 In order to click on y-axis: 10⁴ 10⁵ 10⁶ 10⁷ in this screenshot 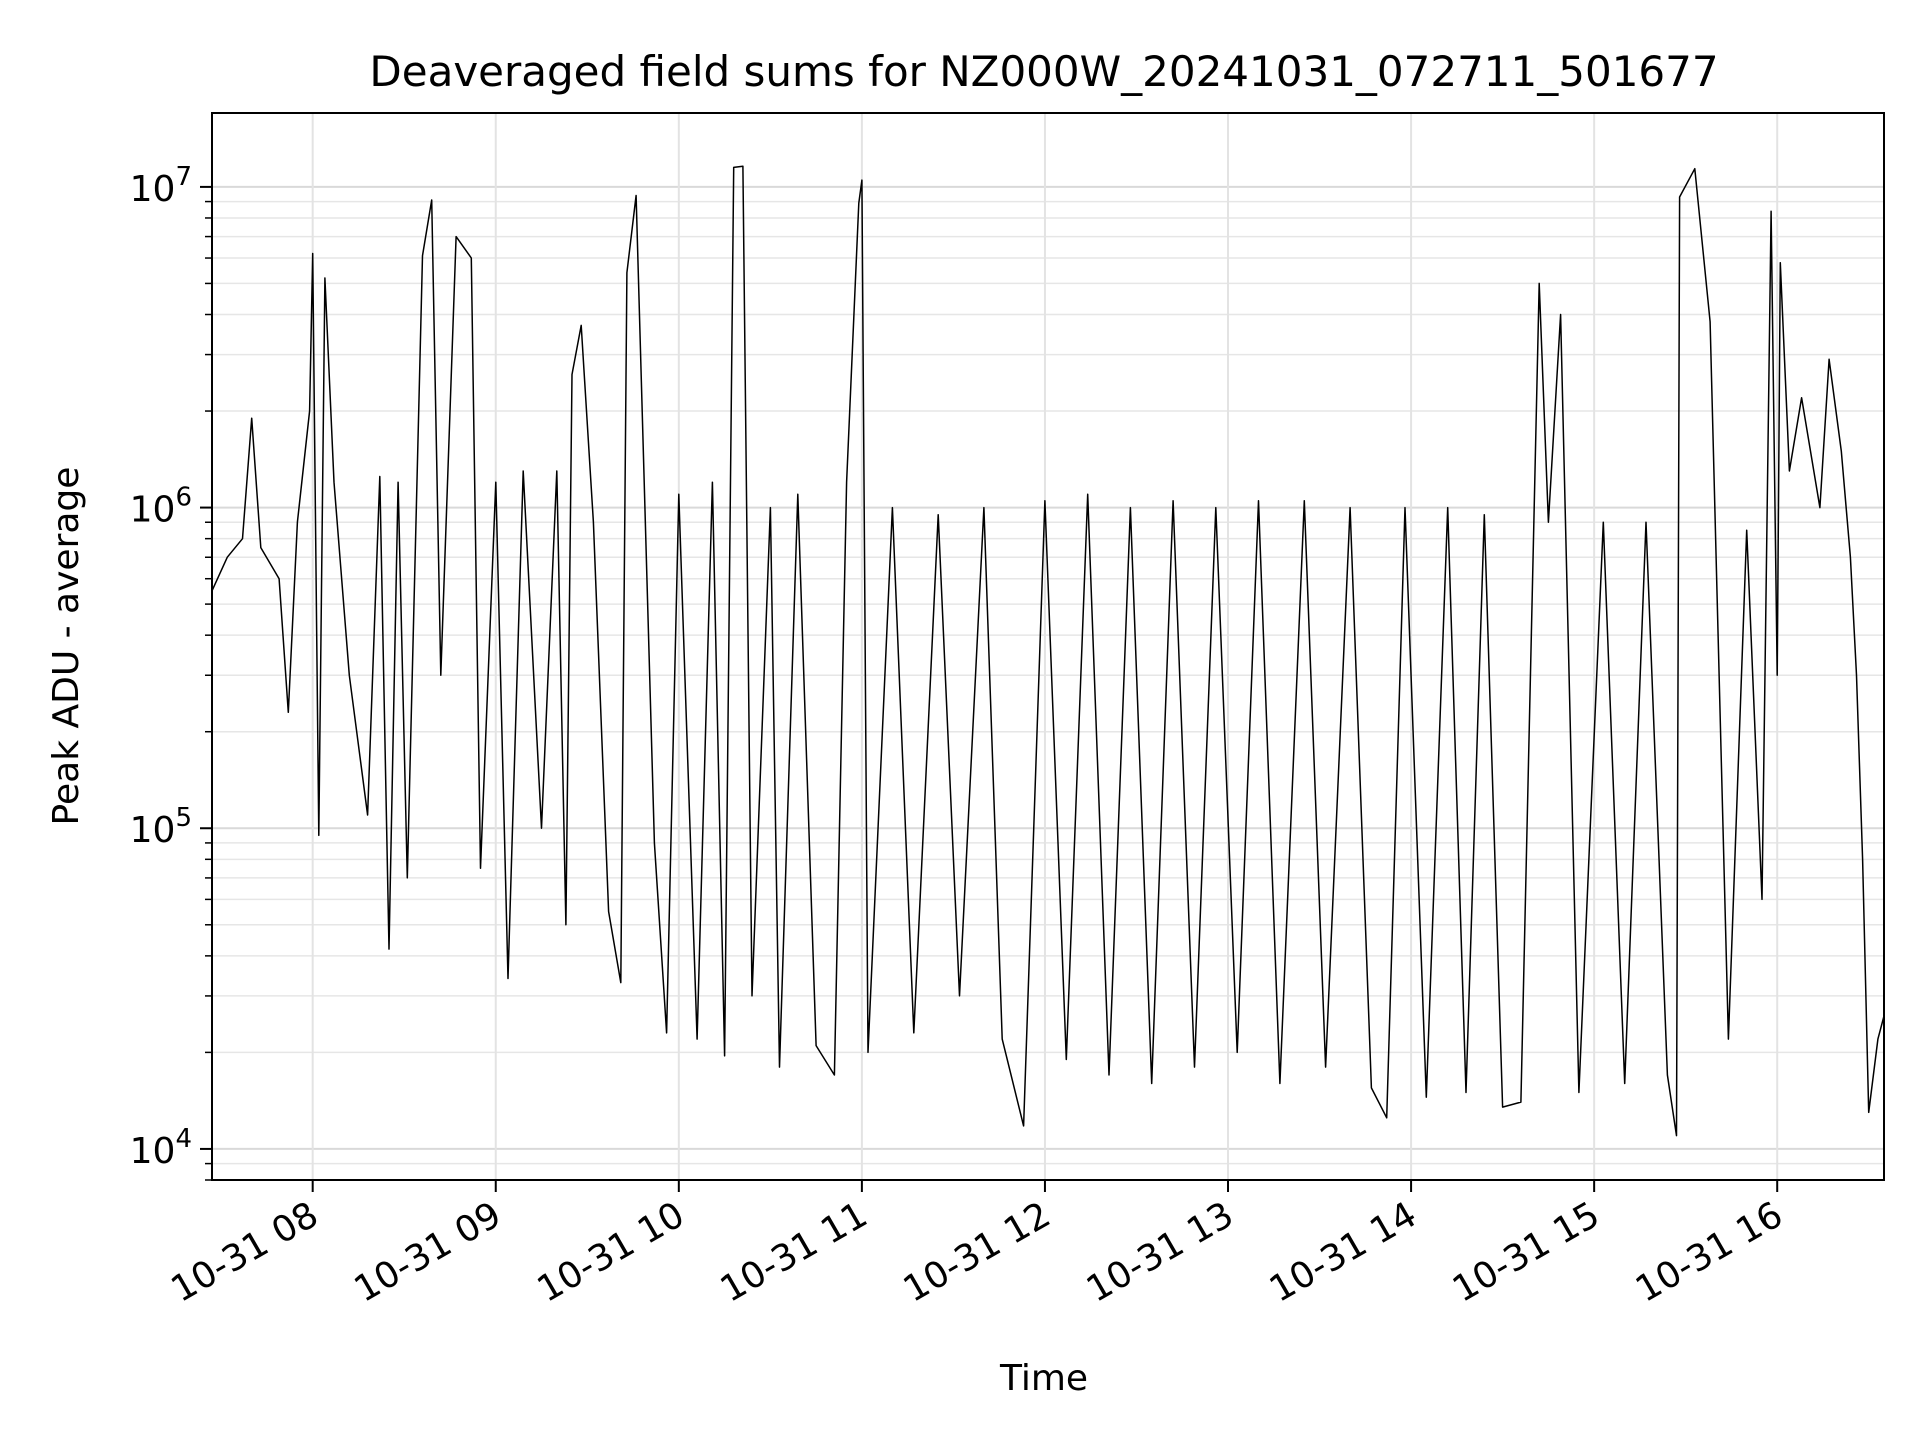, I will do `click(171, 671)`.